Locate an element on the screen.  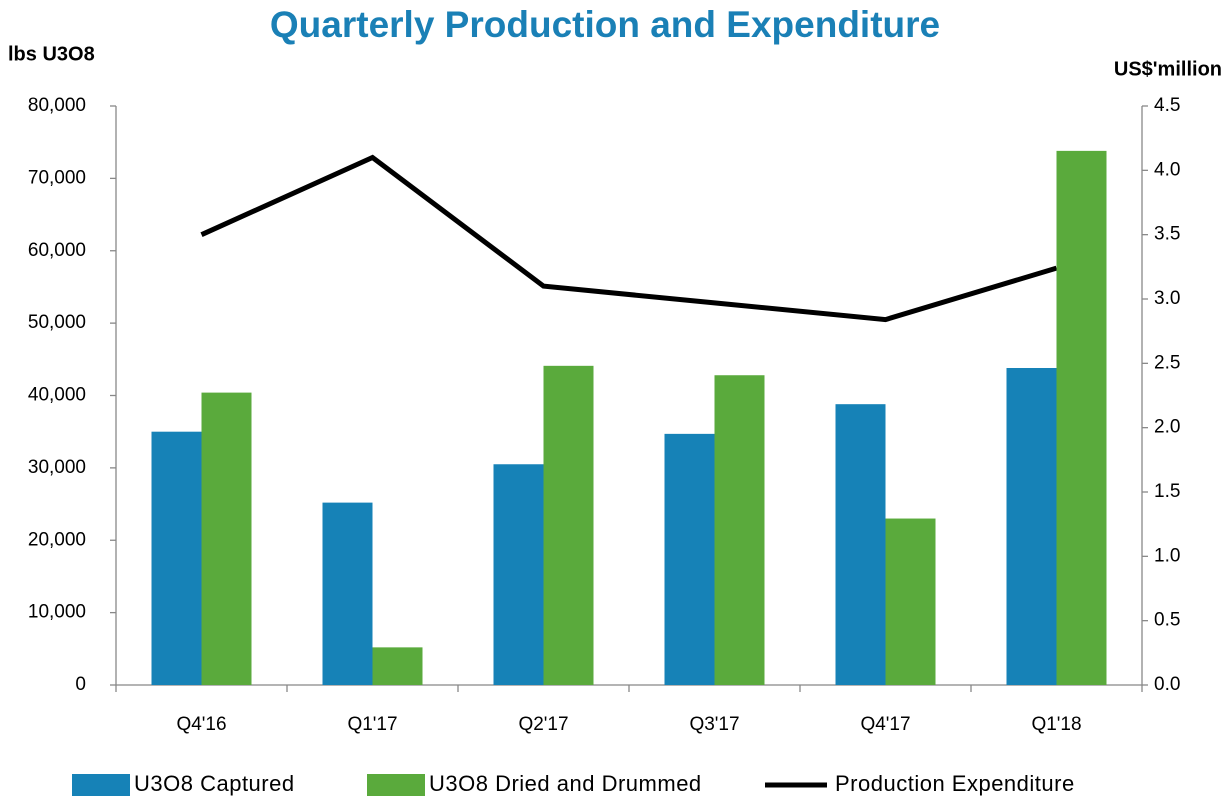
y-tick-label: 50,000 is located at coordinates (57, 322).